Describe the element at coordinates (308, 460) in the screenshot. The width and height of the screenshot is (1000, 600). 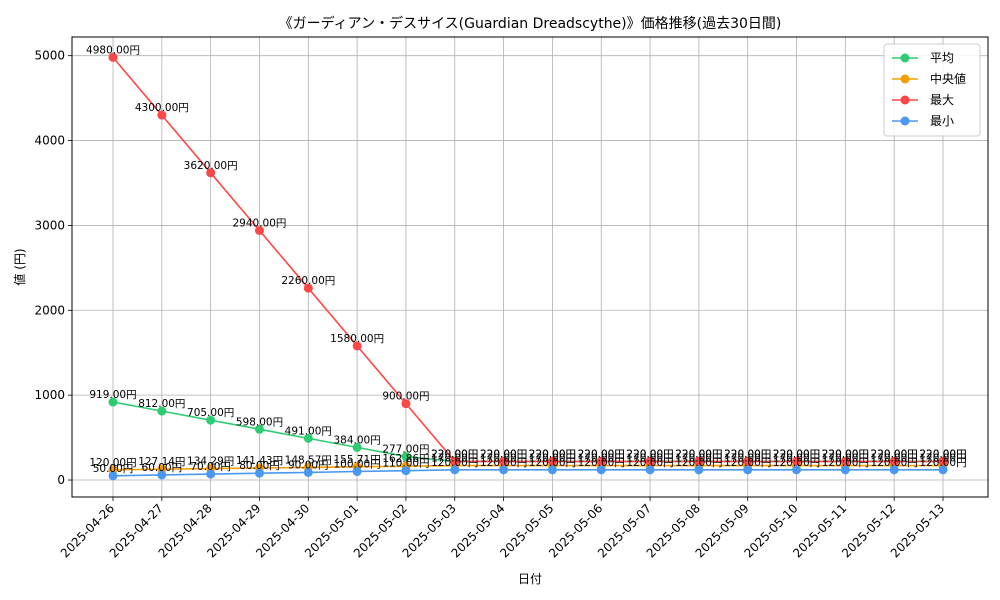
I see `data-label: 148.57円` at that location.